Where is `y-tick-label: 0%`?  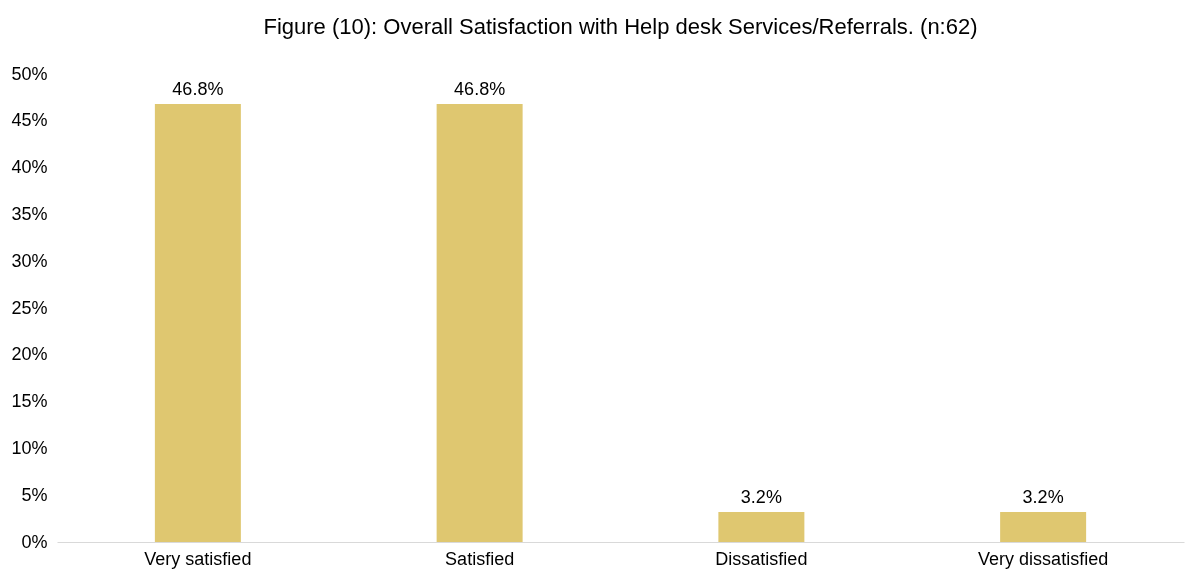
y-tick-label: 0% is located at coordinates (34, 541).